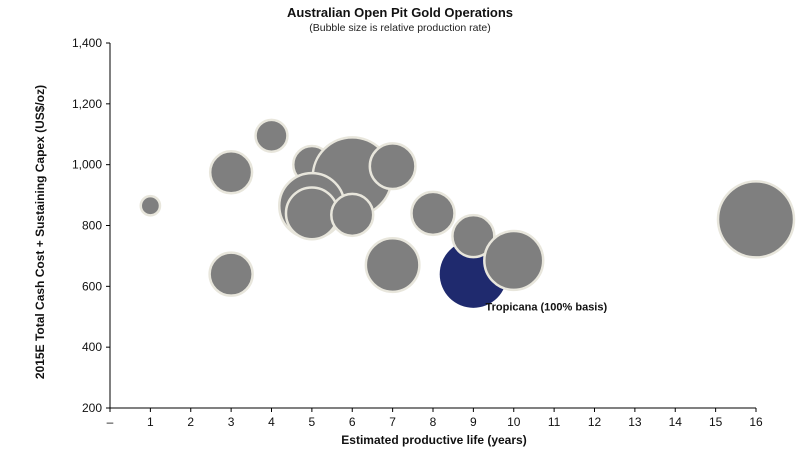  Describe the element at coordinates (546, 308) in the screenshot. I see `annotation-label: Tropicana (100% basis)` at that location.